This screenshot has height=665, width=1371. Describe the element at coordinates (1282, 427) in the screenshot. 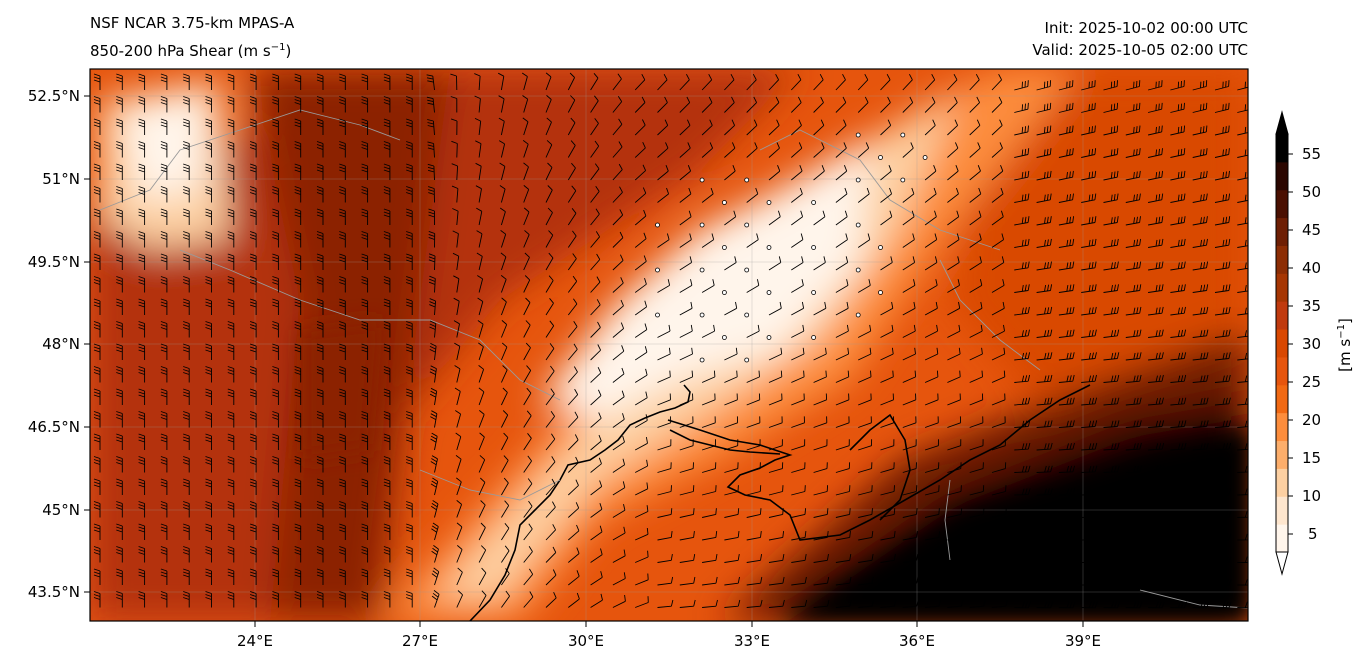

I see `colorbar-segment` at that location.